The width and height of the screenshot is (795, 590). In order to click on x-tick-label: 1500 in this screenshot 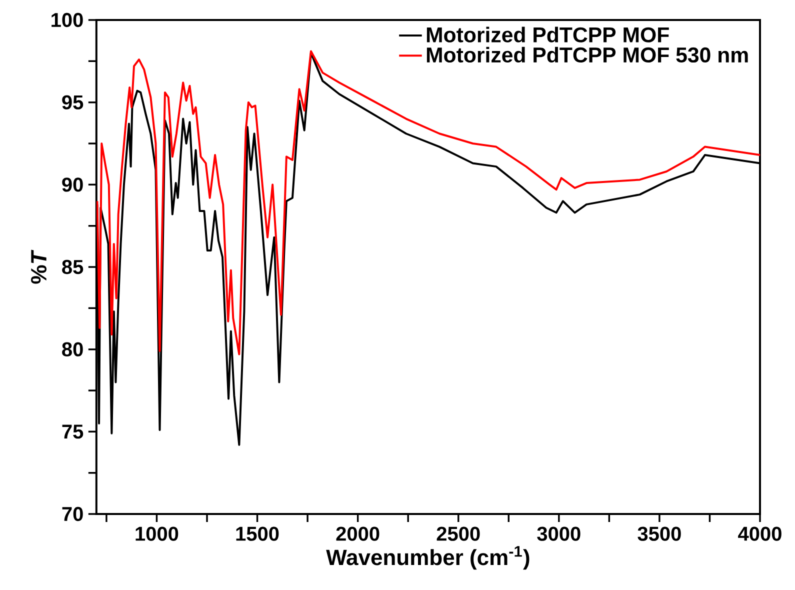, I will do `click(257, 533)`.